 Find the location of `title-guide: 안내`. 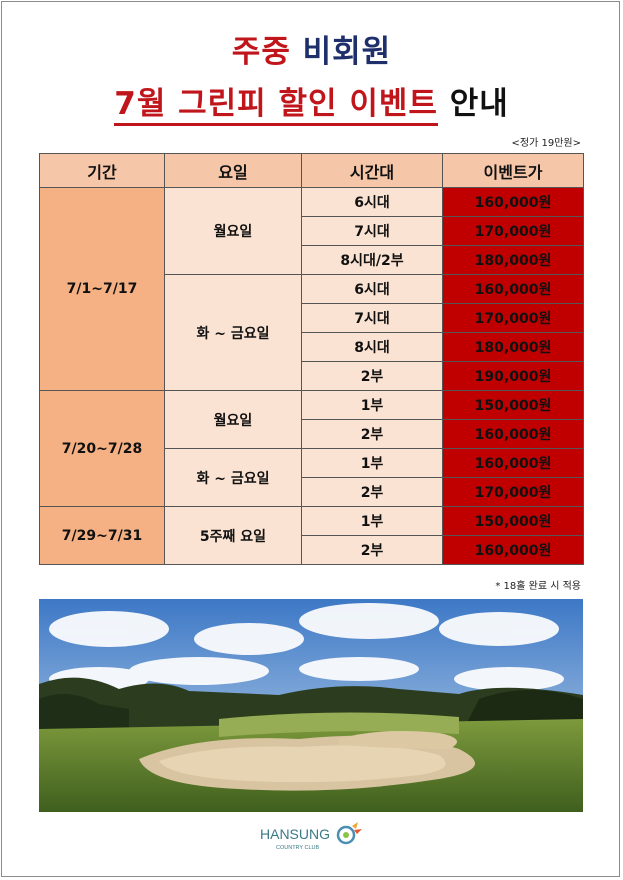

title-guide: 안내 is located at coordinates (479, 104).